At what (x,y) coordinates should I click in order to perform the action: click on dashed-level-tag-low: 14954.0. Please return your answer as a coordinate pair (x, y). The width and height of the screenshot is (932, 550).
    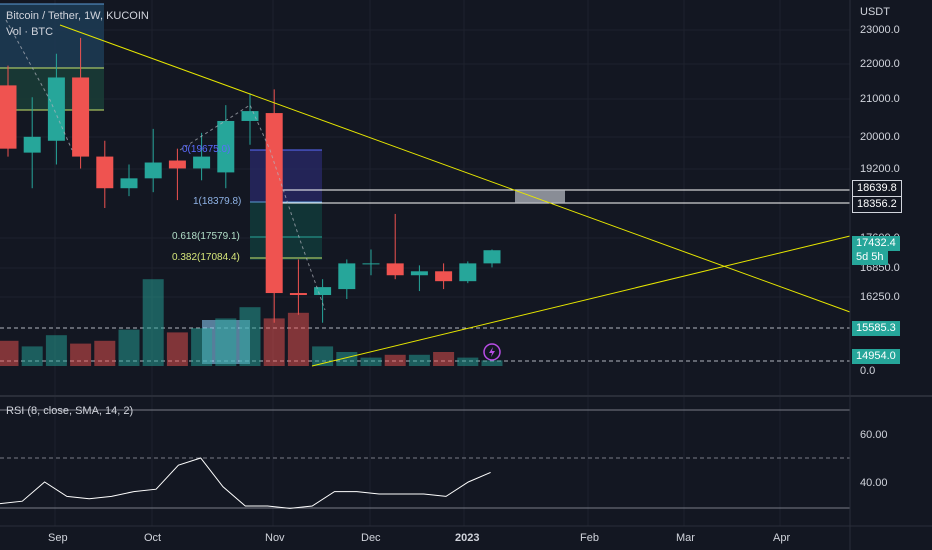
    Looking at the image, I should click on (876, 356).